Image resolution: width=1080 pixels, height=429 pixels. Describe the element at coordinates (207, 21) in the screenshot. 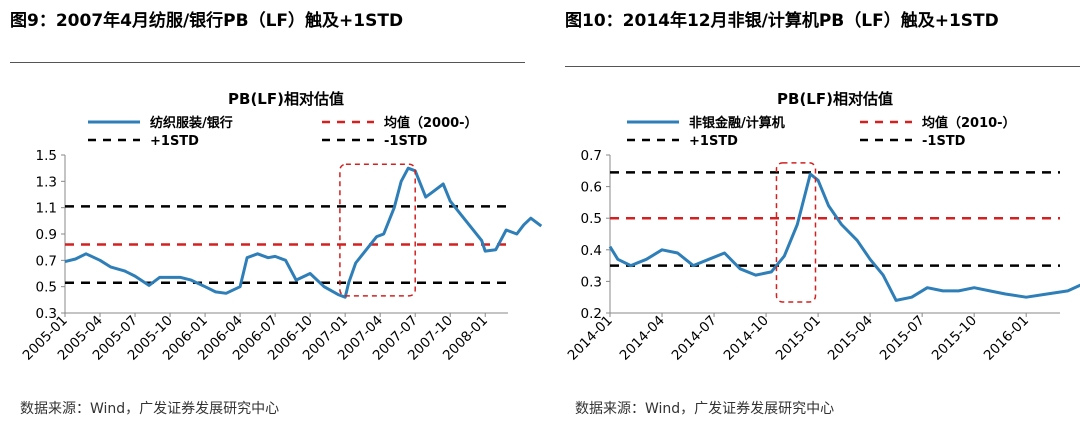

I see `figure-title: 图9：2007年4月纺服/银行PB（LF）触及+1STD` at that location.